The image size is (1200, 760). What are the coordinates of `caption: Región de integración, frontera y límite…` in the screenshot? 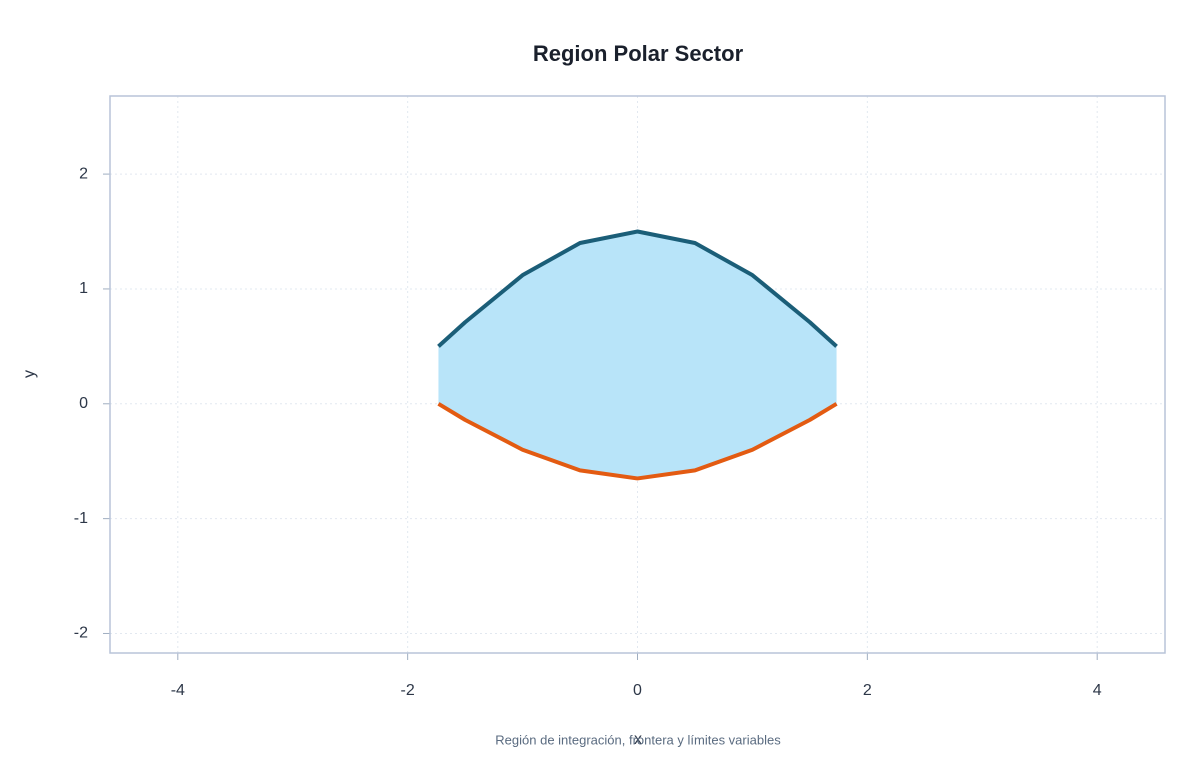 It's located at (638, 739).